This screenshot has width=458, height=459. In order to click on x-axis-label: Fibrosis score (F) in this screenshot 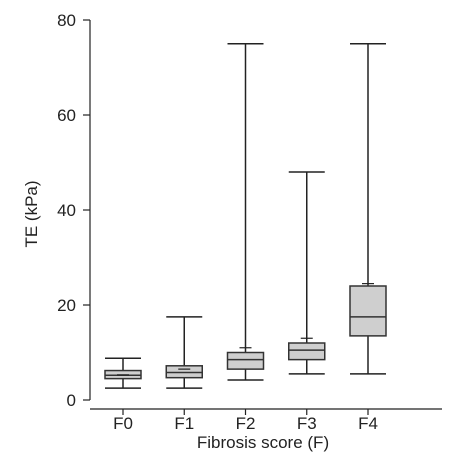, I will do `click(263, 442)`.